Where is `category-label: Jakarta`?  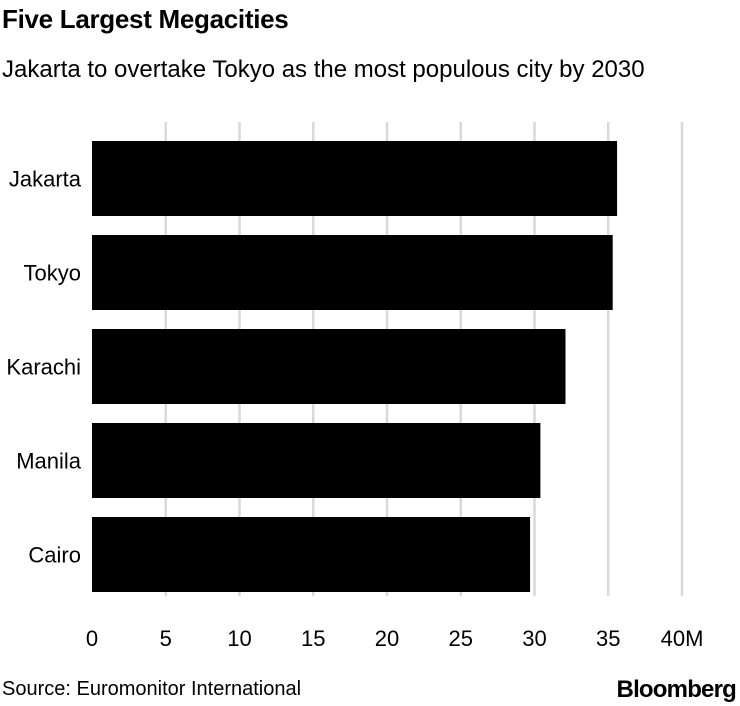 category-label: Jakarta is located at coordinates (45, 179).